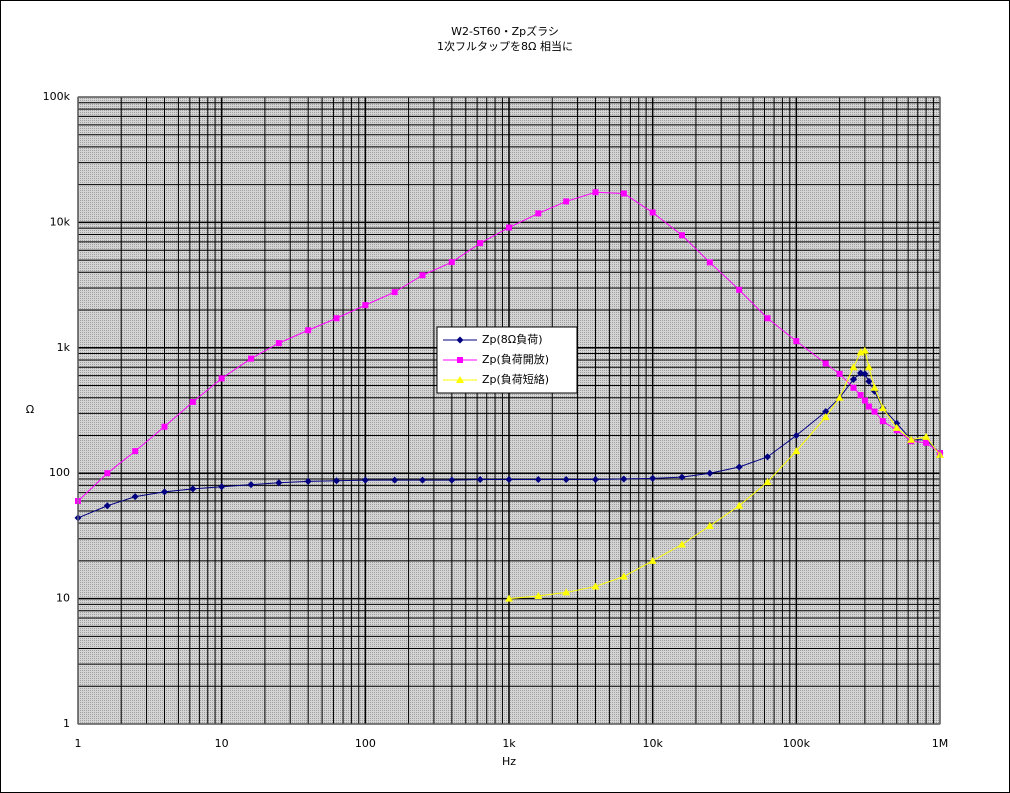  I want to click on x-tick-label: 10, so click(222, 743).